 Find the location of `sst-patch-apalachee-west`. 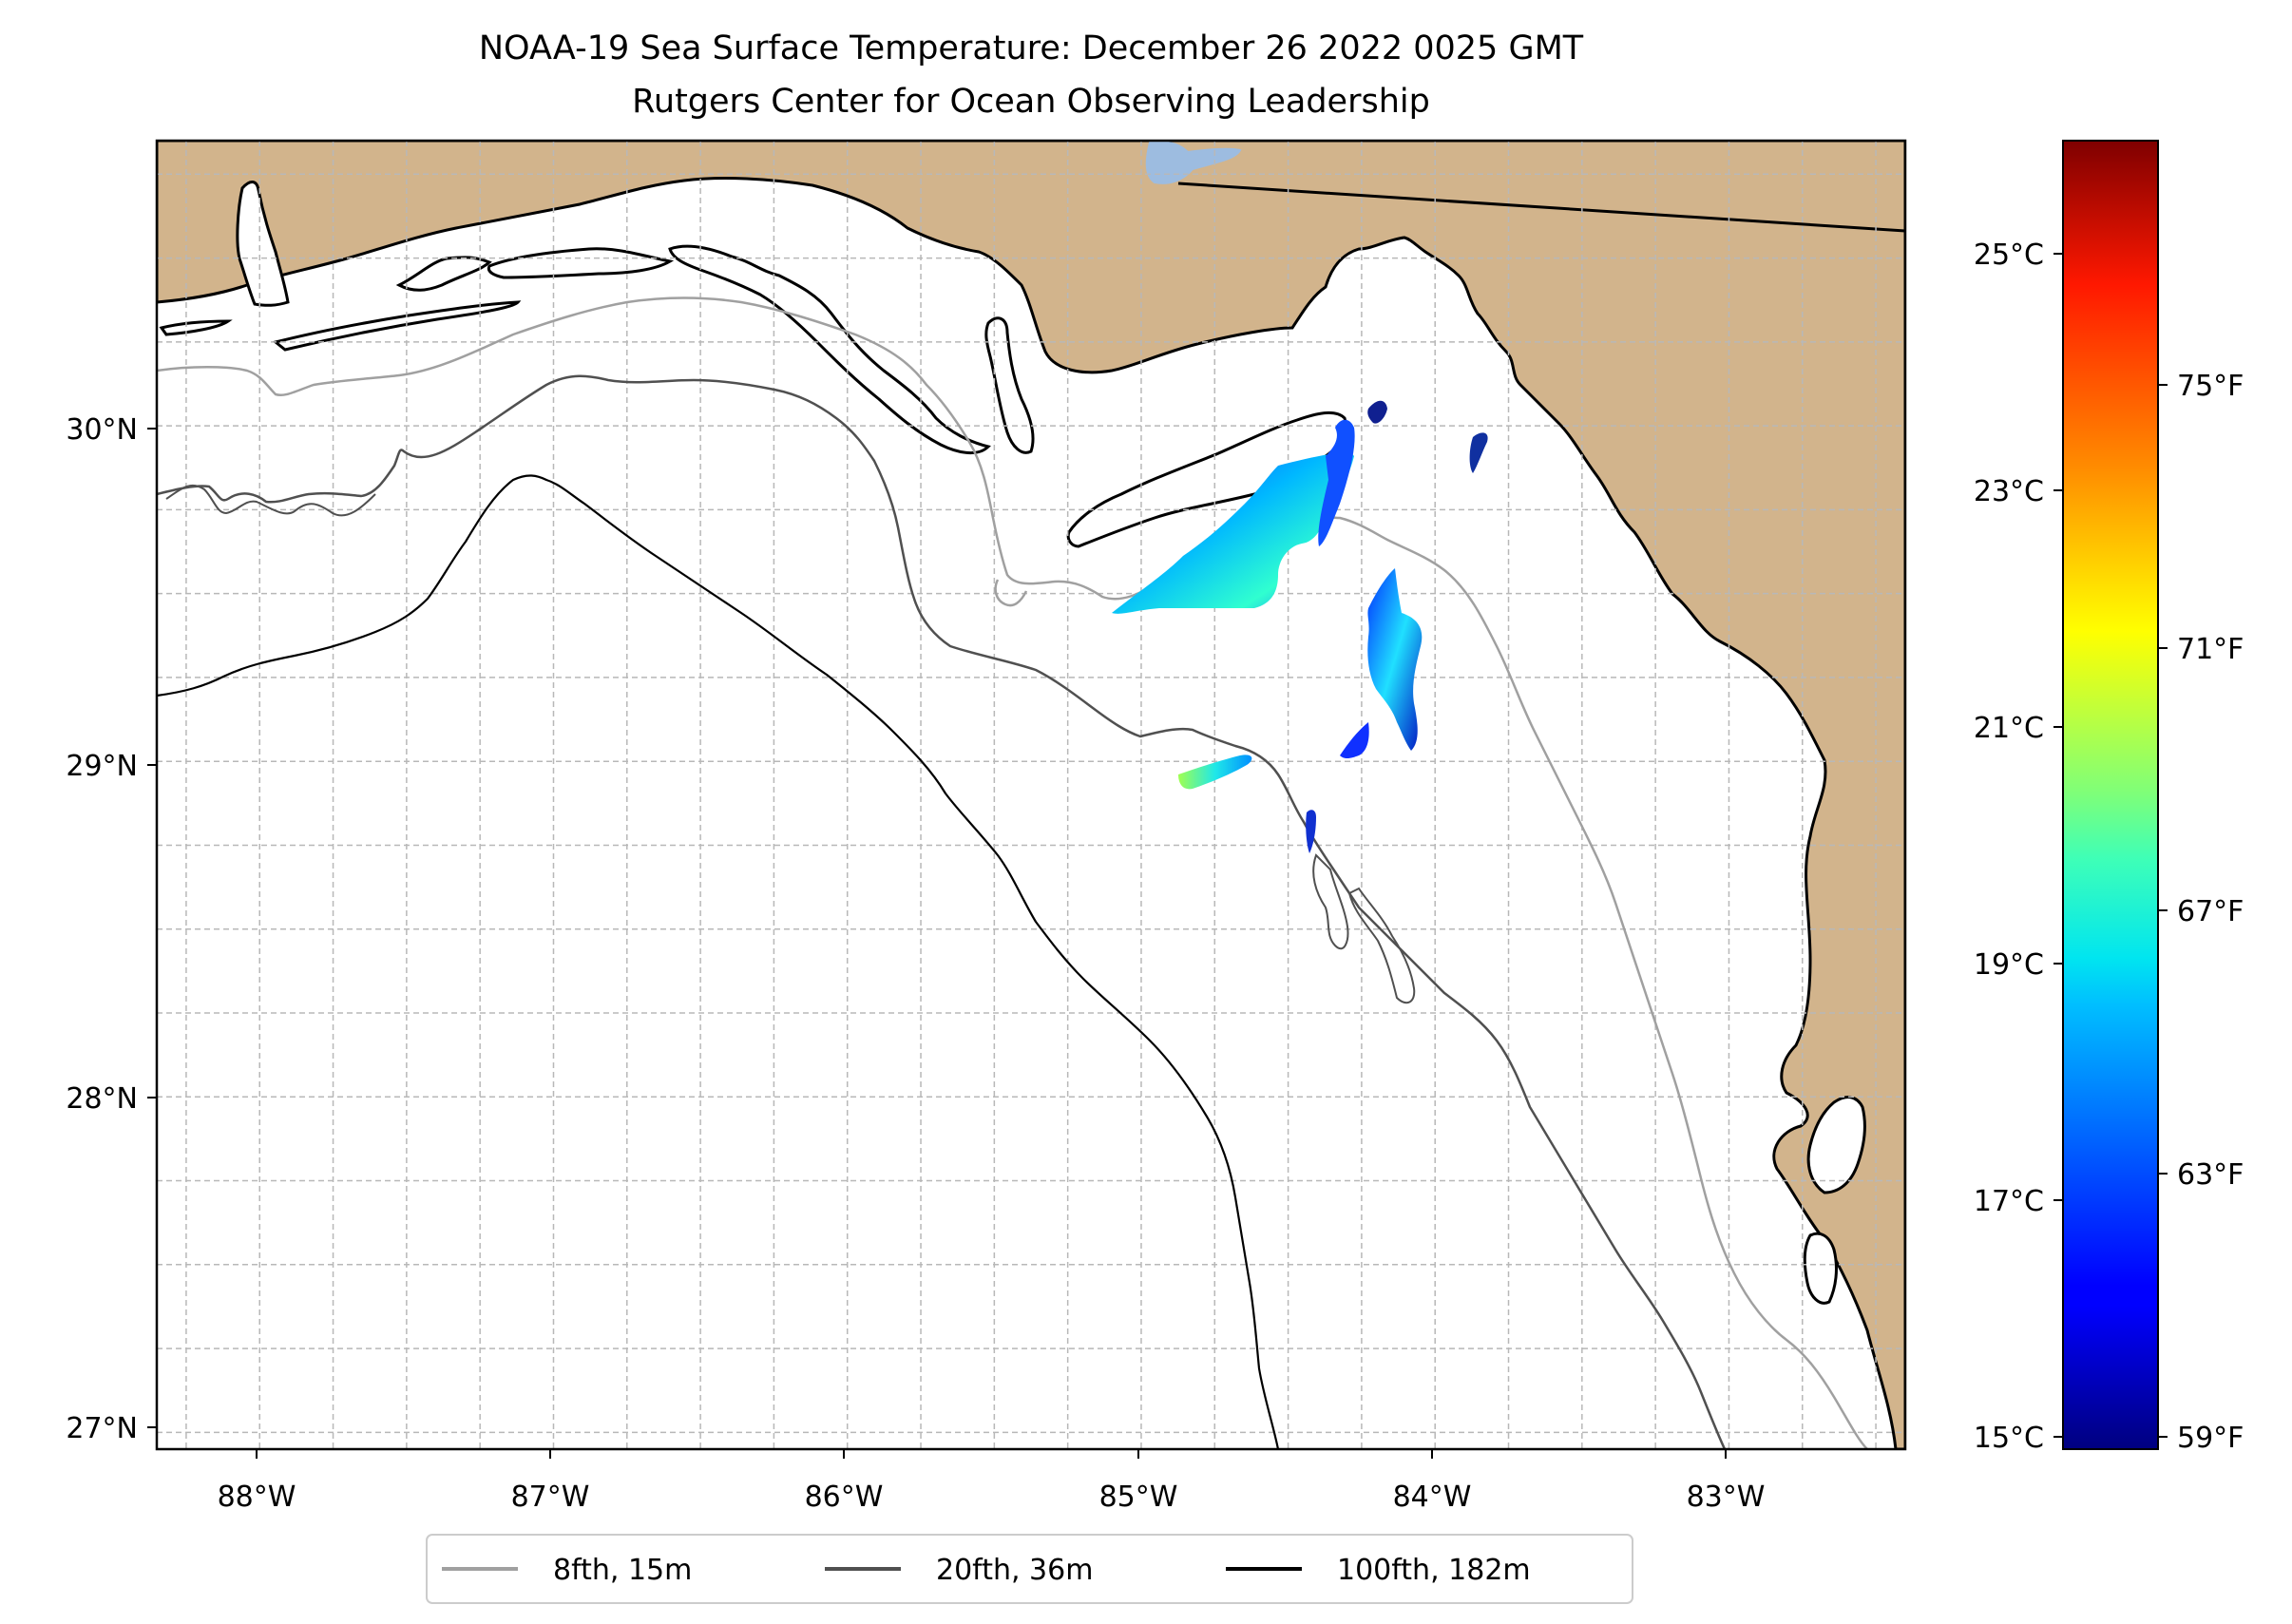

sst-patch-apalachee-west is located at coordinates (1233, 532).